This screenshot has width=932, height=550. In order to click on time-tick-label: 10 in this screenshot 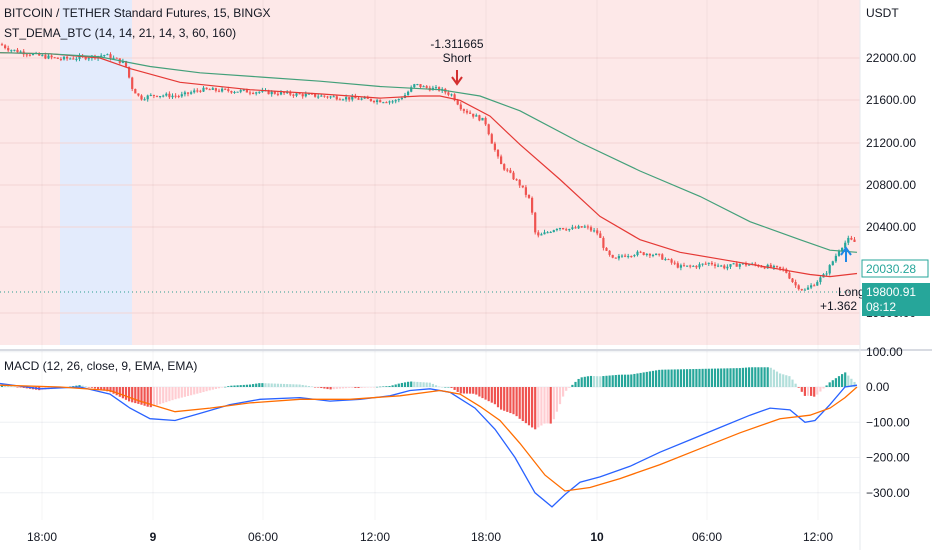, I will do `click(597, 537)`.